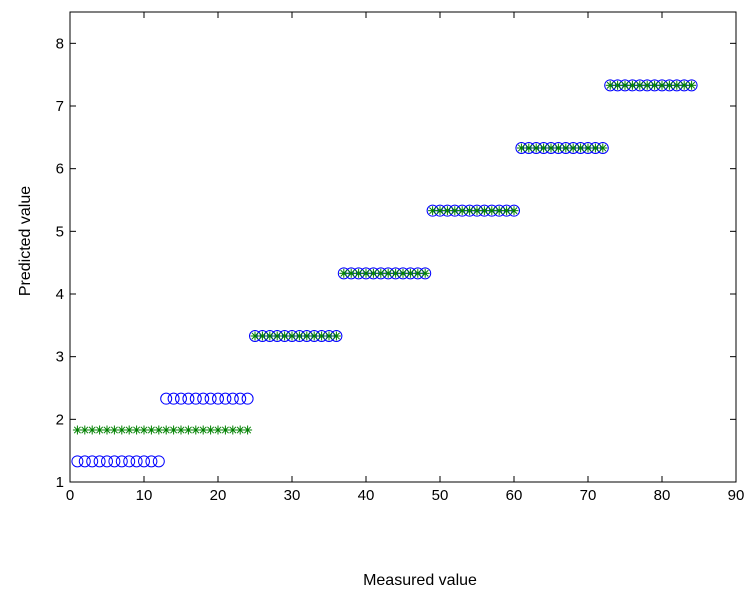 This screenshot has width=748, height=591. What do you see at coordinates (60, 419) in the screenshot?
I see `y-tick-label: 2` at bounding box center [60, 419].